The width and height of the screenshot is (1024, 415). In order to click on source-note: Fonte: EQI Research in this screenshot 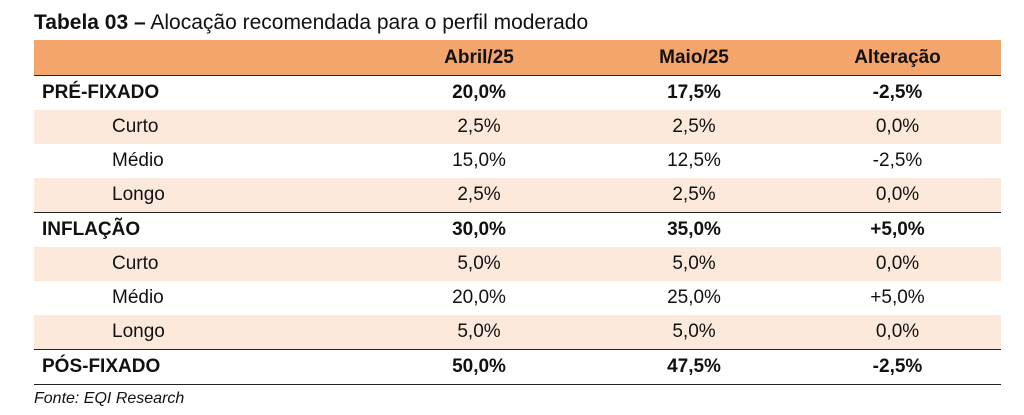, I will do `click(109, 398)`.